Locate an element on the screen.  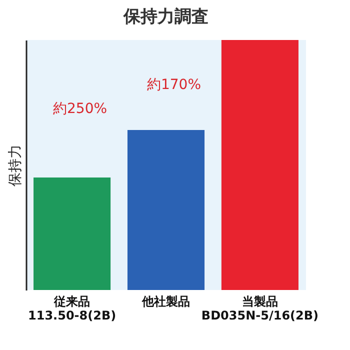
annotation: 約250% is located at coordinates (80, 108).